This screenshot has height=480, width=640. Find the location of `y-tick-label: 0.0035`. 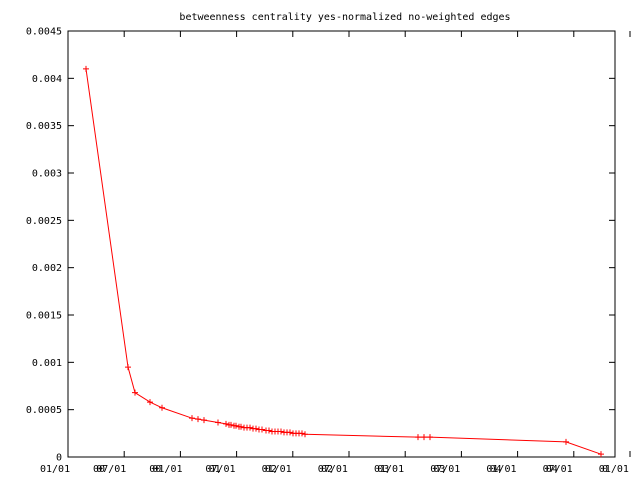

y-tick-label: 0.0035 is located at coordinates (44, 126).